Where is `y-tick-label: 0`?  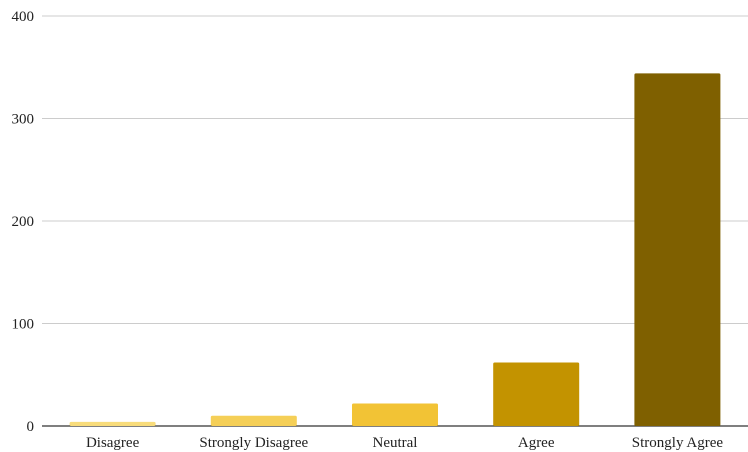 y-tick-label: 0 is located at coordinates (31, 427).